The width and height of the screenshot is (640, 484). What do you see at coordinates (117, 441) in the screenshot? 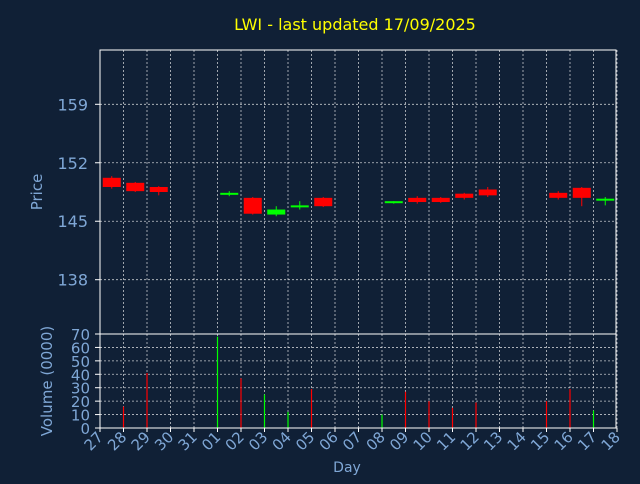
I see `x-tick-label: 28` at bounding box center [117, 441].